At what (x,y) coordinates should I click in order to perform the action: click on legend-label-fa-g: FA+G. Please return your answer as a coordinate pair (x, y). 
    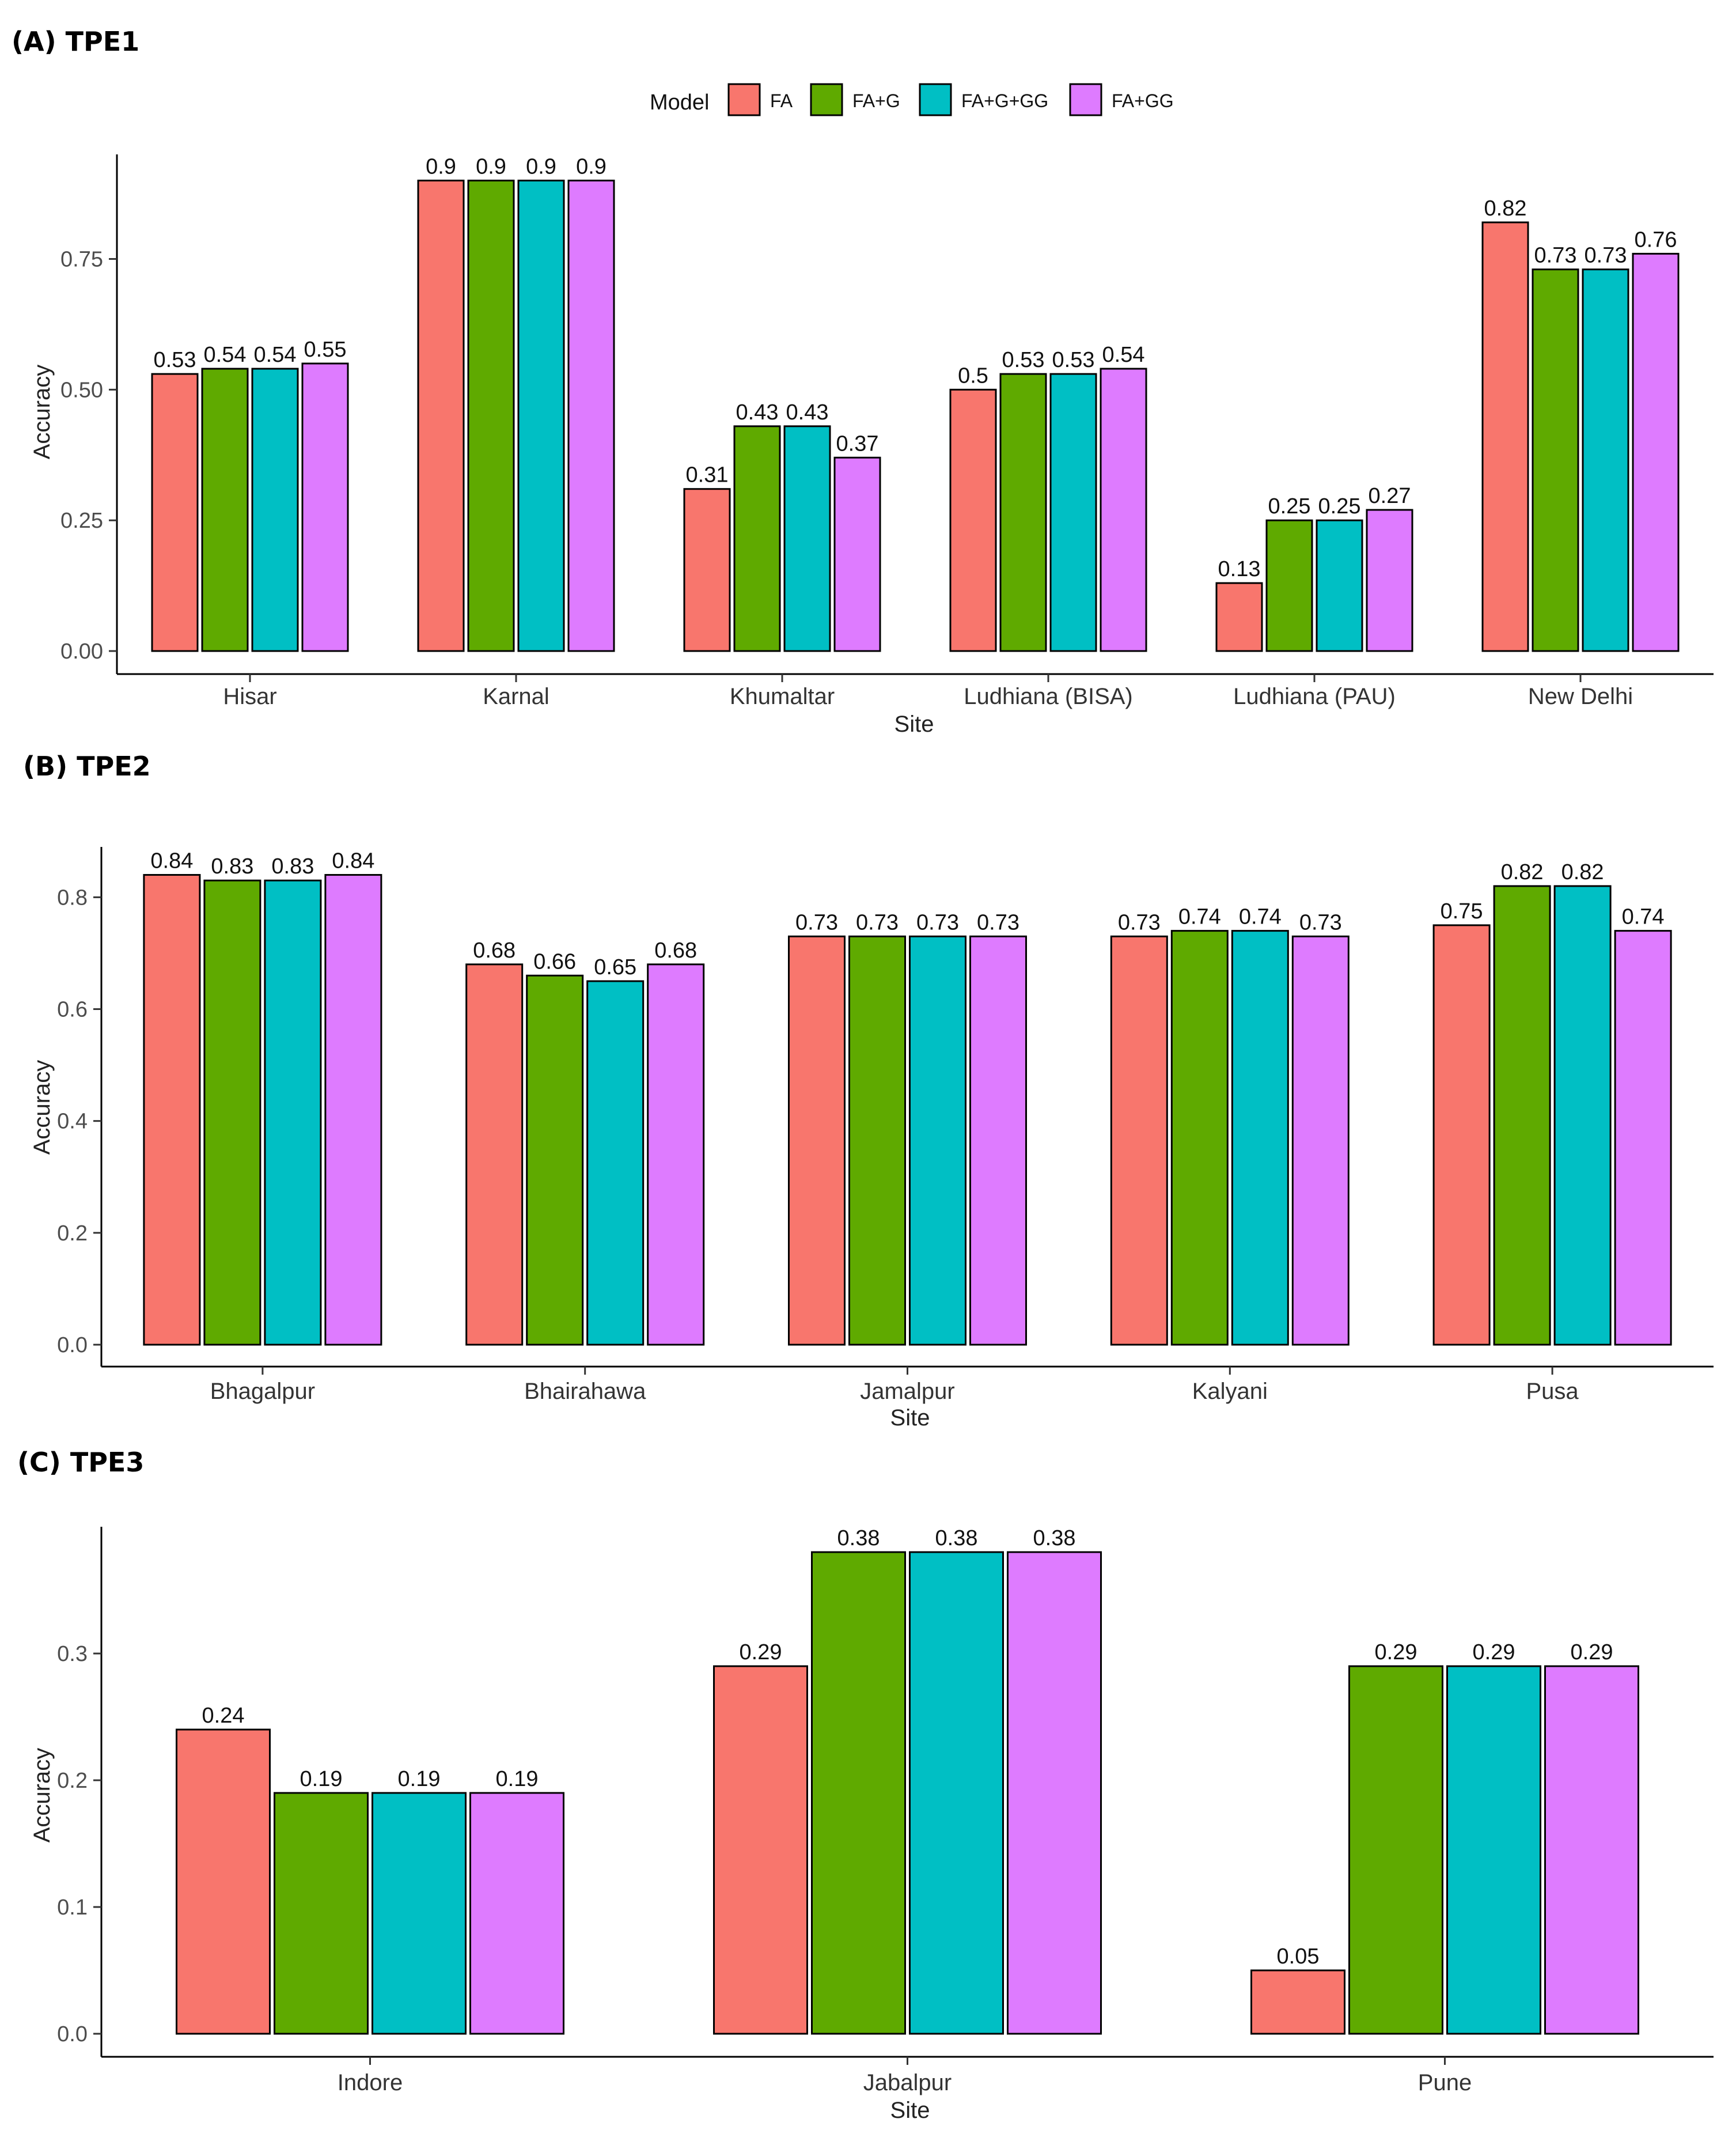
    Looking at the image, I should click on (876, 101).